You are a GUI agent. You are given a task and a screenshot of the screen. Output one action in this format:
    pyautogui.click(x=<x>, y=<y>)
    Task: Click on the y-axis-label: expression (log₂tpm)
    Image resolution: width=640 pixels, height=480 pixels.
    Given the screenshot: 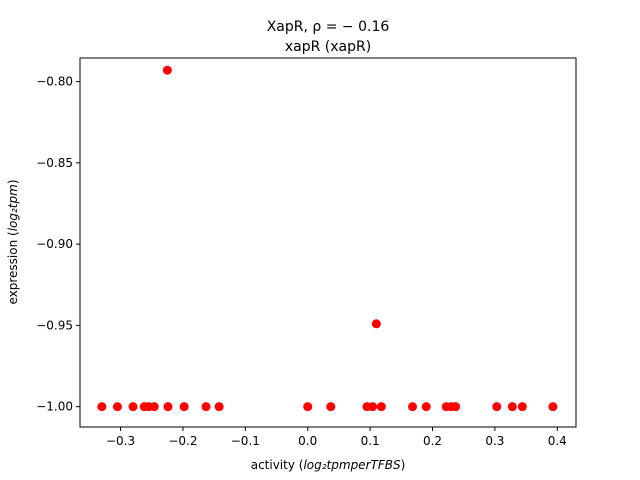 What is the action you would take?
    pyautogui.click(x=13, y=241)
    